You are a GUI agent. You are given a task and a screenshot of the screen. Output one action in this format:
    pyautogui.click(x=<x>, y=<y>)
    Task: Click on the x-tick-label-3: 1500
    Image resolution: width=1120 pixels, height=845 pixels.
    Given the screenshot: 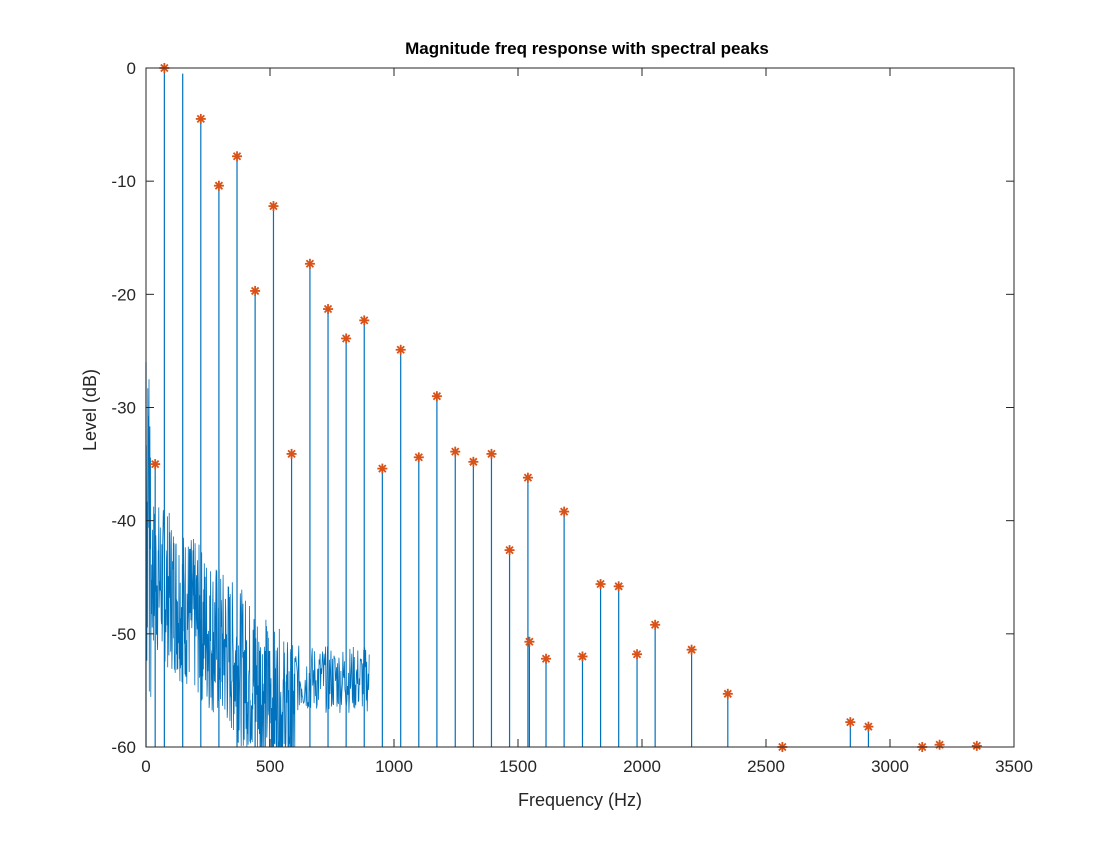 What is the action you would take?
    pyautogui.click(x=518, y=766)
    